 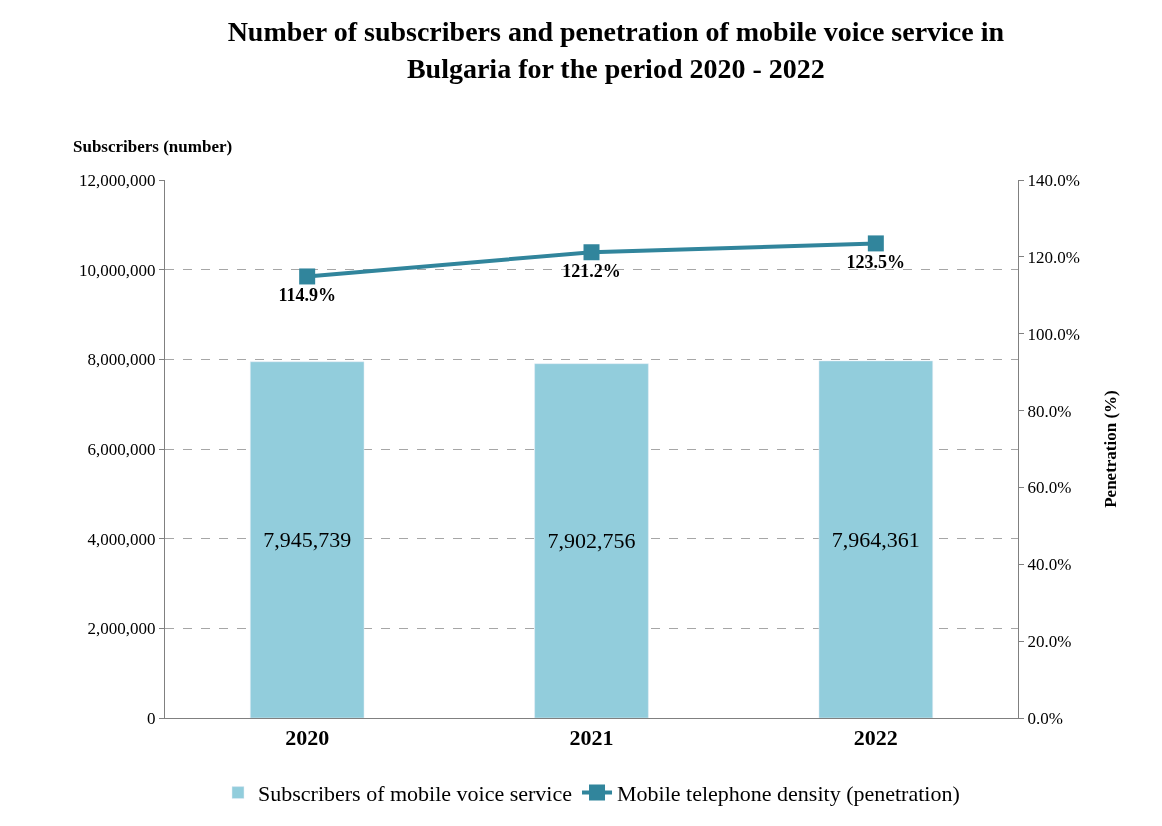 I want to click on y2-tick-label: 80.0%, so click(x=1049, y=411).